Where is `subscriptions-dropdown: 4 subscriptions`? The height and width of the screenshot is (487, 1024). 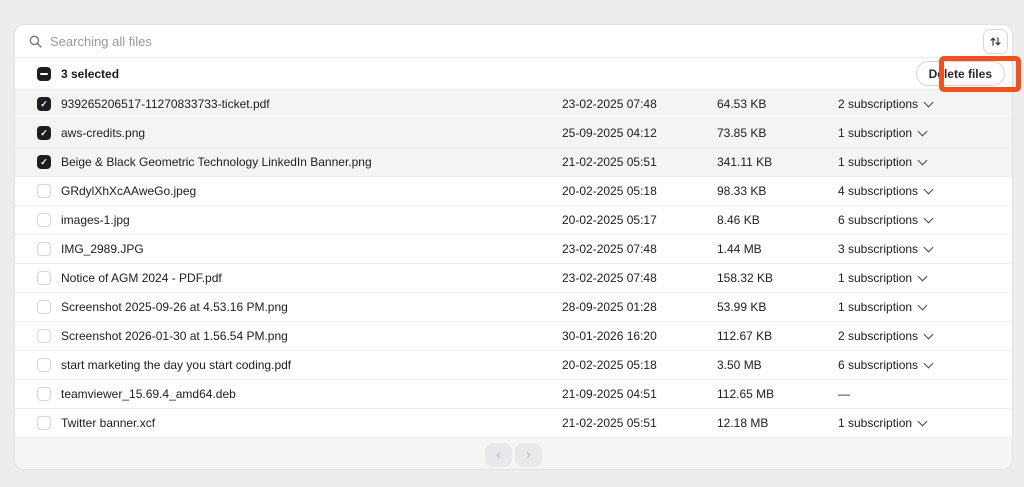 subscriptions-dropdown: 4 subscriptions is located at coordinates (925, 191).